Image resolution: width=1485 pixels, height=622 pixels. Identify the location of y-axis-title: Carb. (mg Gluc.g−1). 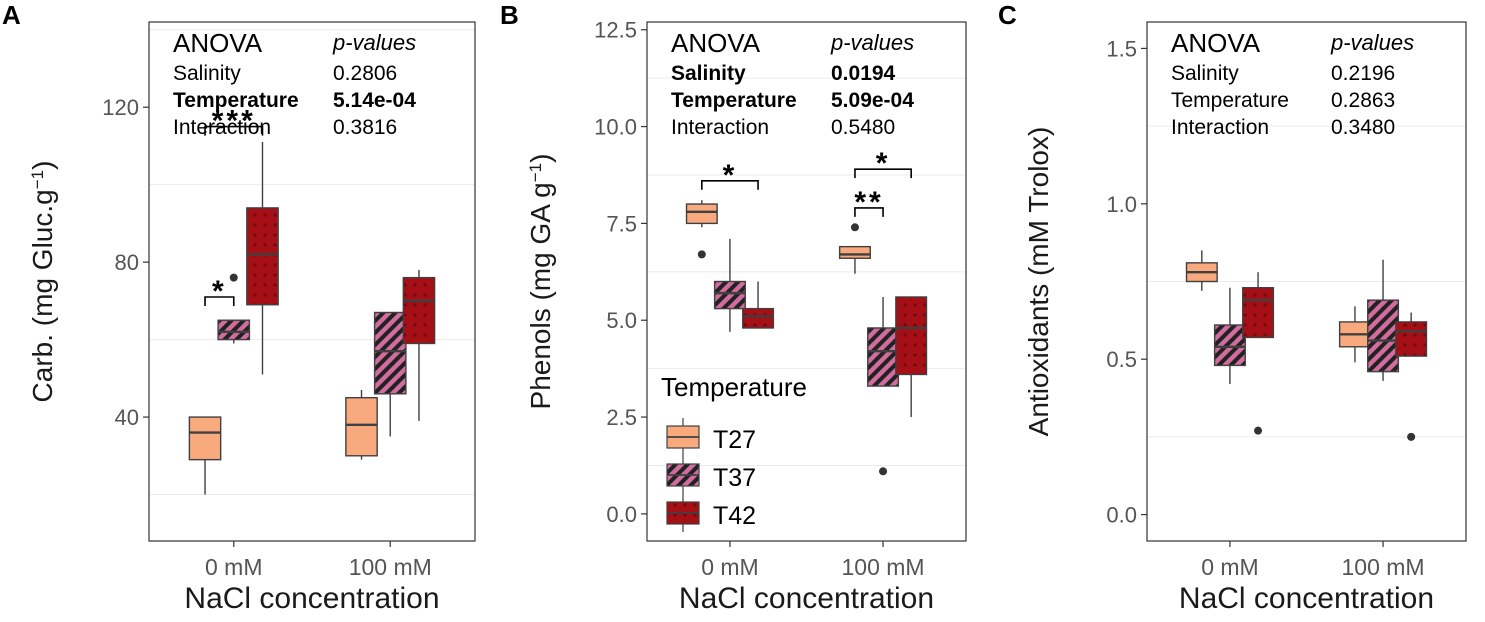
(42, 282).